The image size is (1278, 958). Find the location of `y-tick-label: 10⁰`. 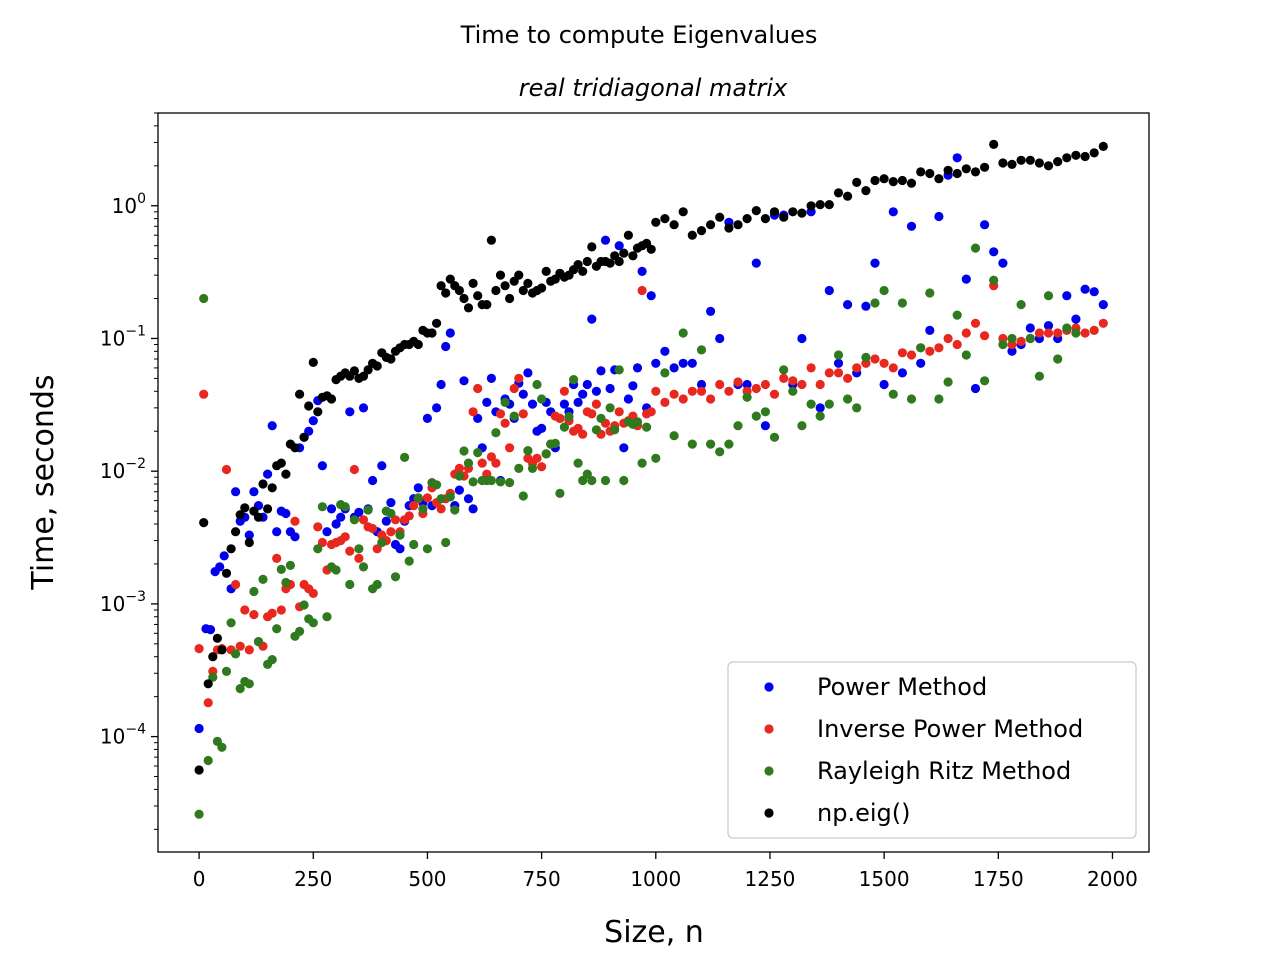

y-tick-label: 10⁰ is located at coordinates (129, 204).